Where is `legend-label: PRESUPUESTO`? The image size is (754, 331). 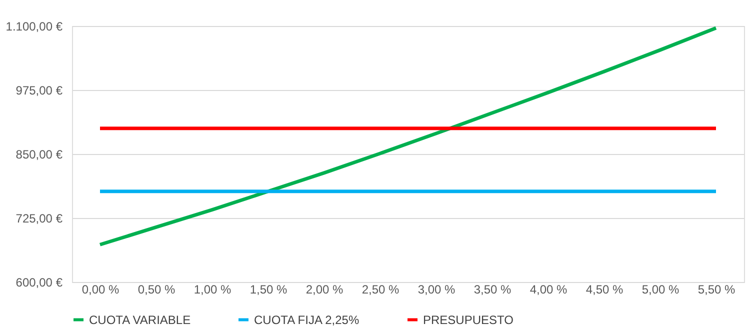
legend-label: PRESUPUESTO is located at coordinates (468, 319).